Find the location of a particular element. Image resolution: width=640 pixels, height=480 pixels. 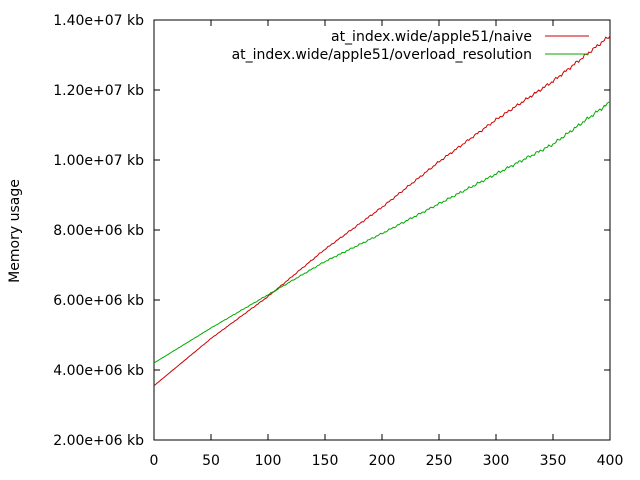

x-tick-label: 350 is located at coordinates (553, 461).